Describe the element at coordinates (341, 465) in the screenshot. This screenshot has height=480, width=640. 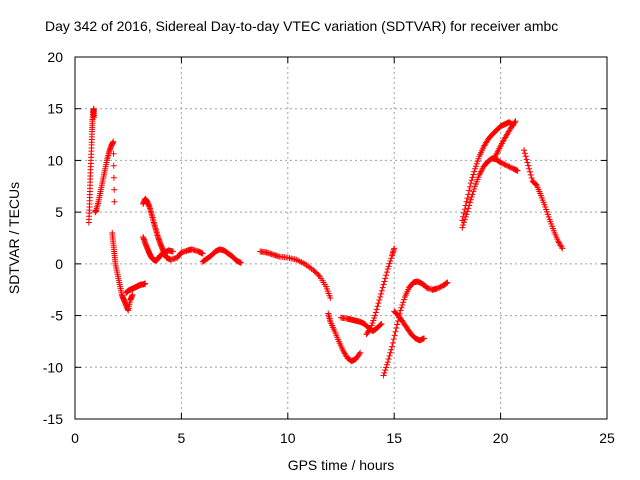
I see `x-axis-label: GPS time / hours` at that location.